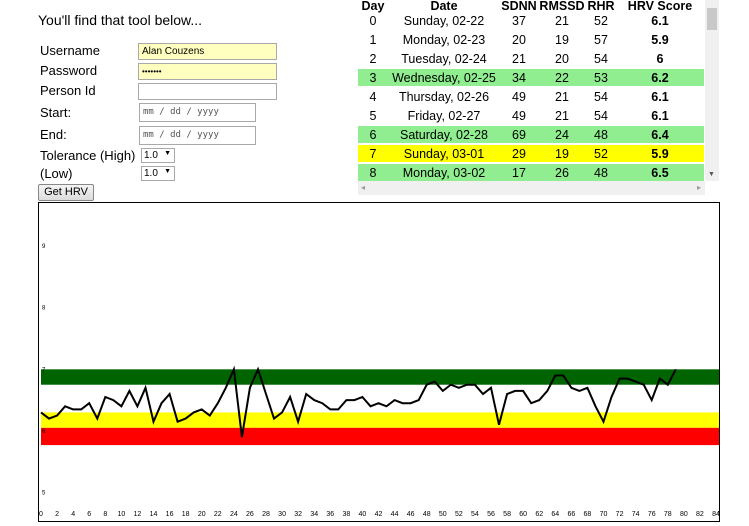  Describe the element at coordinates (330, 514) in the screenshot. I see `x-tick-label: 36` at that location.